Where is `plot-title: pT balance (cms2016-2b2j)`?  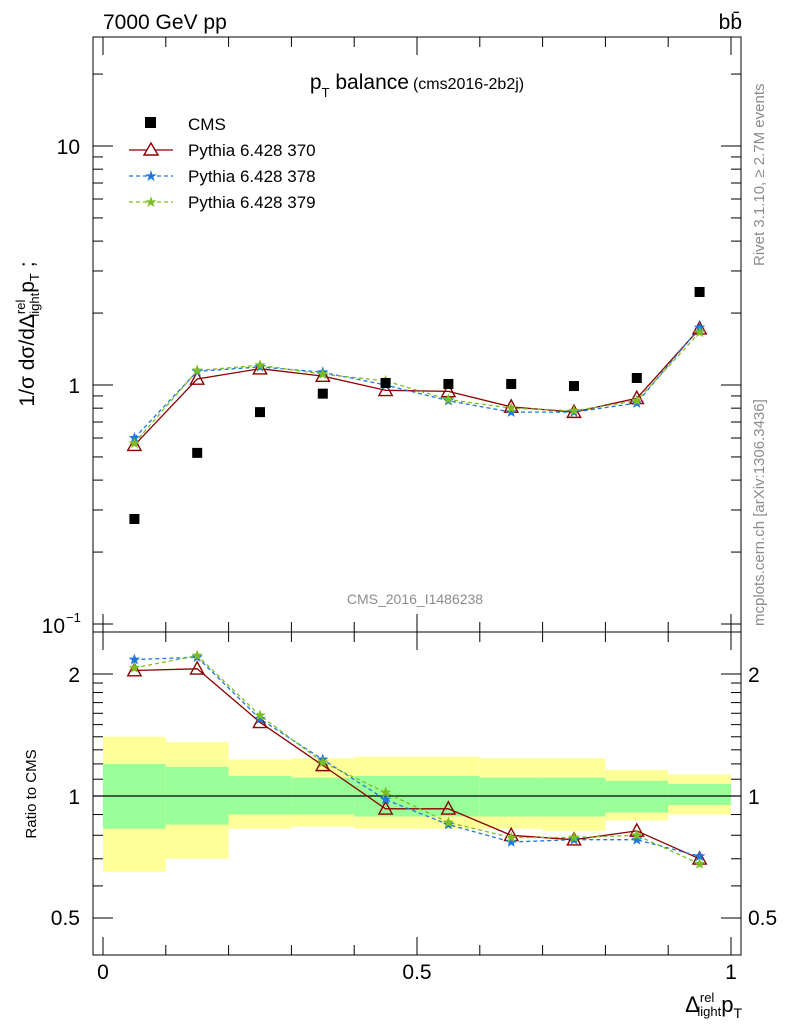 plot-title: pT balance (cms2016-2b2j) is located at coordinates (417, 85).